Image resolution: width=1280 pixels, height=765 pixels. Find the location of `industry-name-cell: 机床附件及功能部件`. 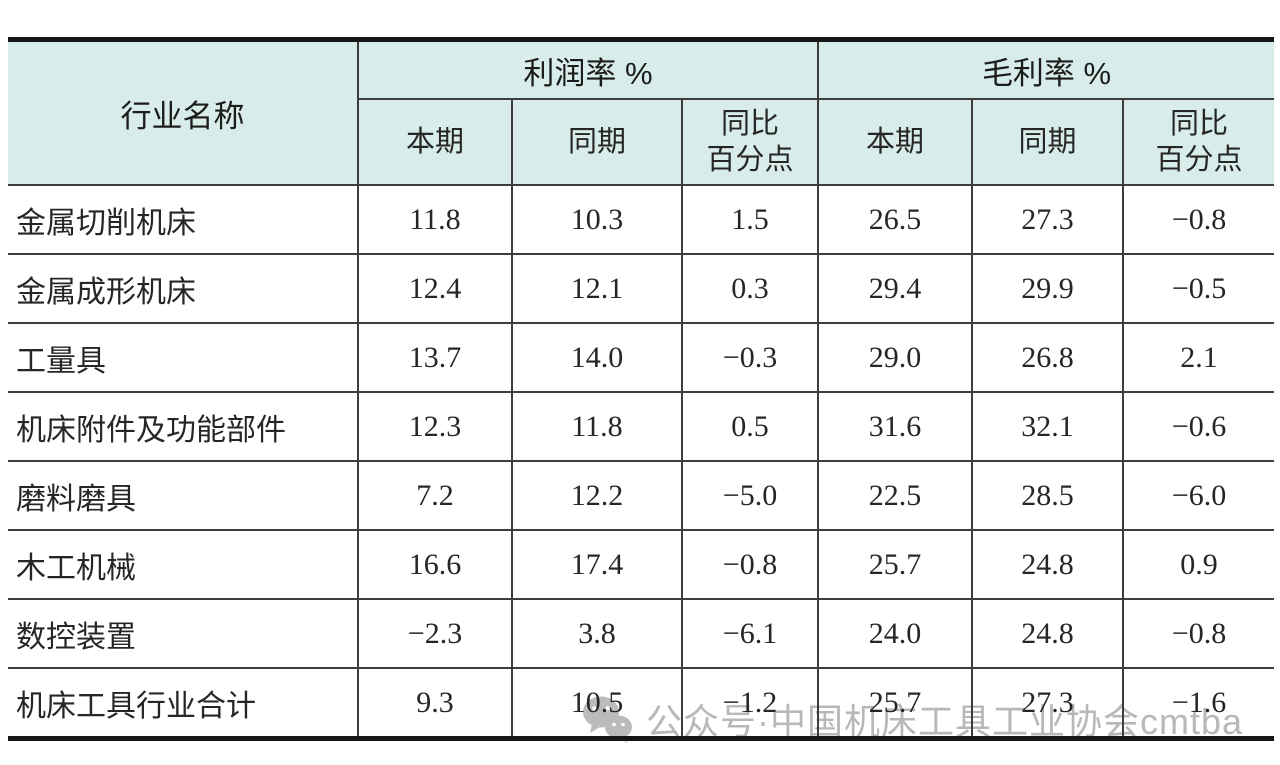

industry-name-cell: 机床附件及功能部件 is located at coordinates (183, 426).